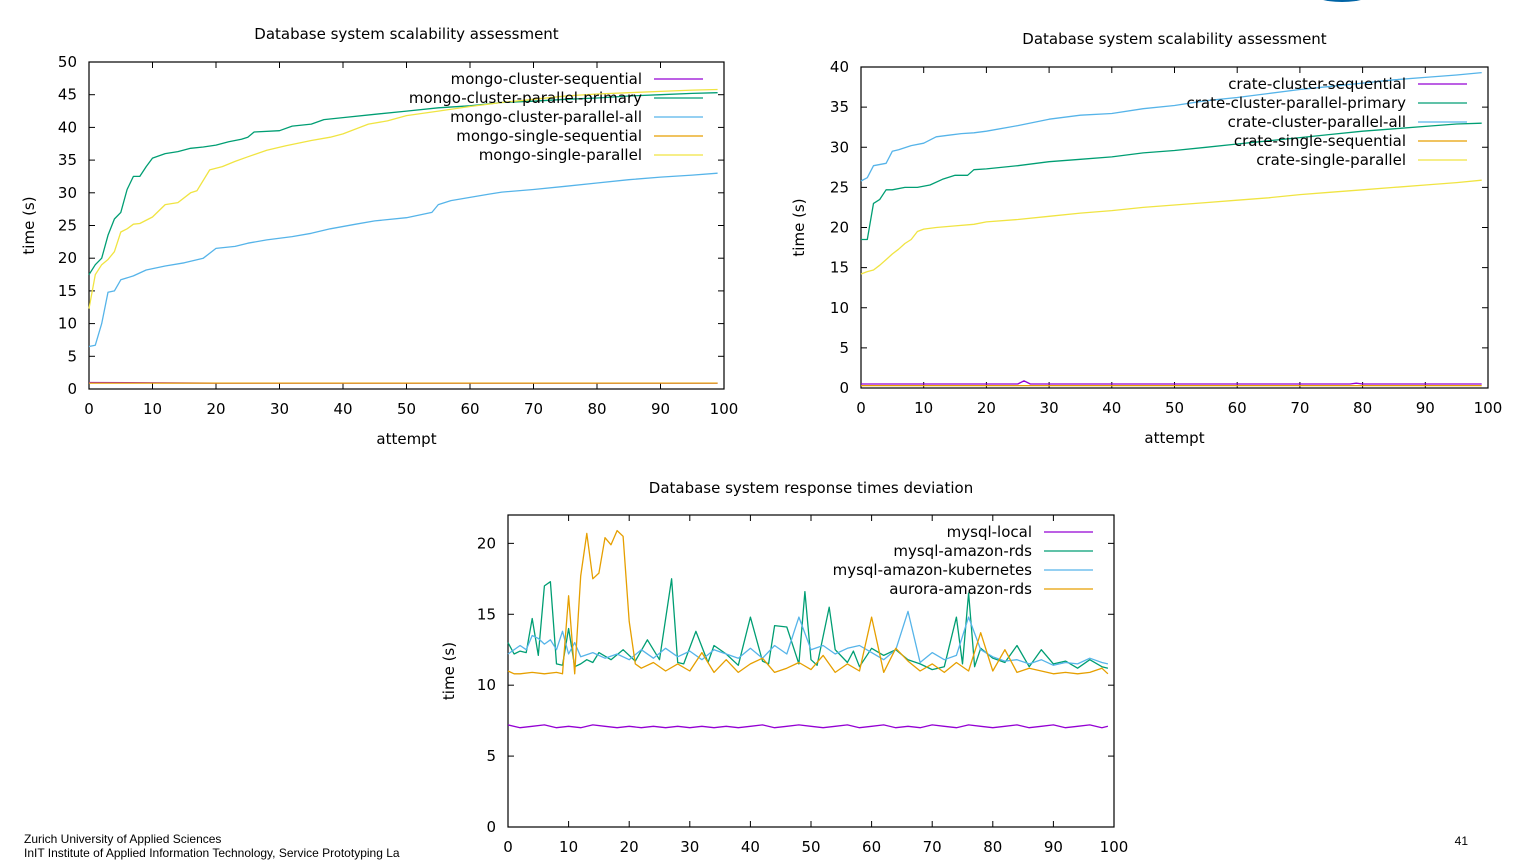 This screenshot has height=860, width=1514. I want to click on series-line-crate-cluster-parallel-all, so click(1171, 126).